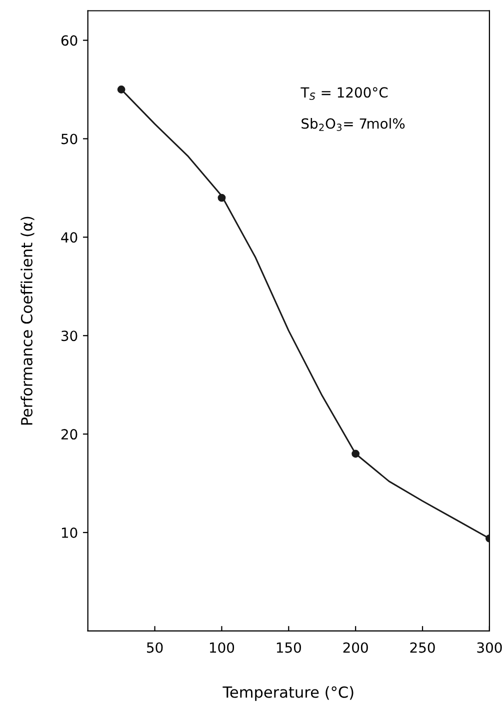 Image resolution: width=502 pixels, height=717 pixels. Describe the element at coordinates (288, 647) in the screenshot. I see `x-tick-label: 150` at that location.